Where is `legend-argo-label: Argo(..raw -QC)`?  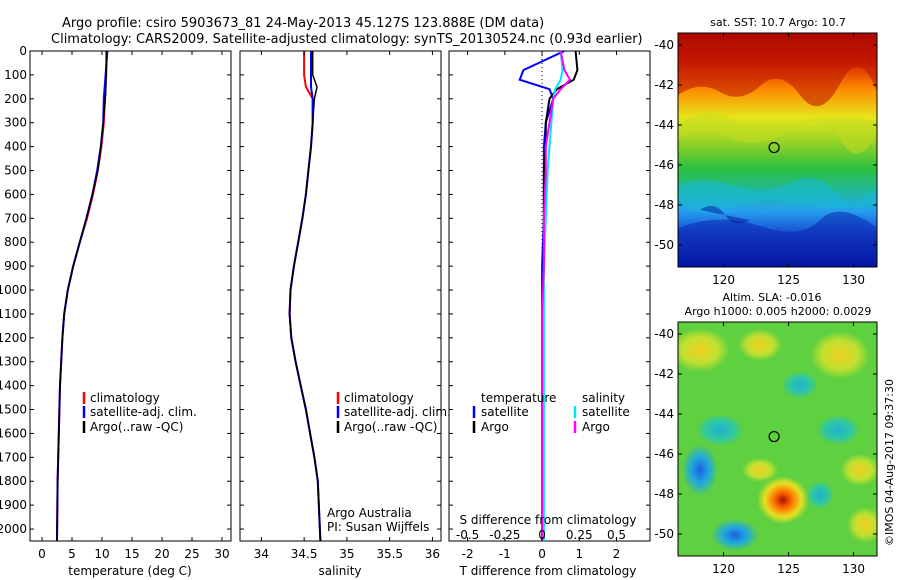
legend-argo-label: Argo(..raw -QC) is located at coordinates (136, 427).